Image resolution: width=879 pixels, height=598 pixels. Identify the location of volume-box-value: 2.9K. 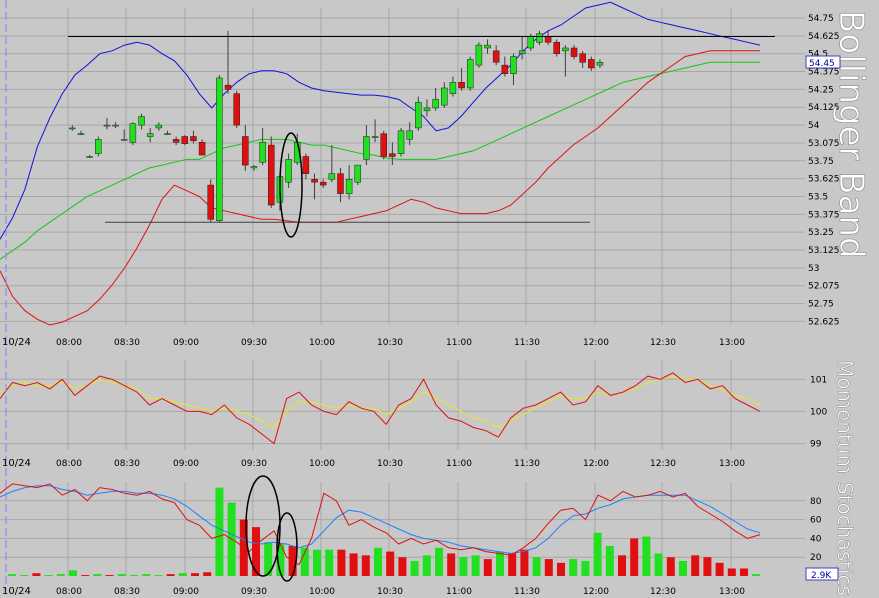
(821, 576).